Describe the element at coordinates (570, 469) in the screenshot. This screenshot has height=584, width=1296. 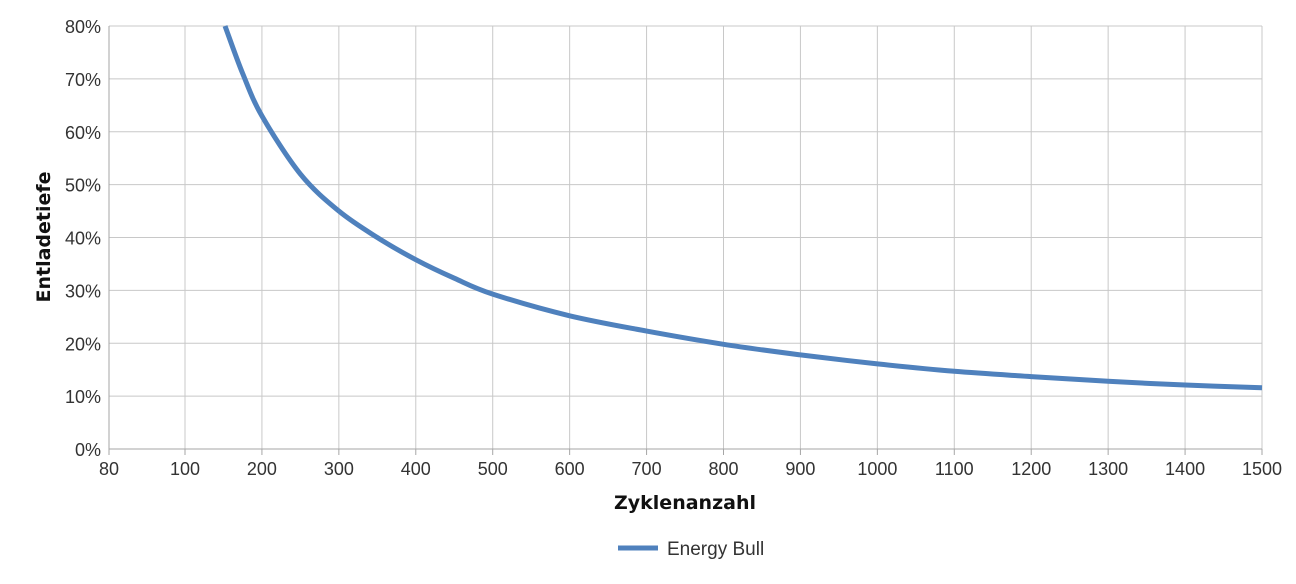
I see `x-tick-label: 600` at that location.